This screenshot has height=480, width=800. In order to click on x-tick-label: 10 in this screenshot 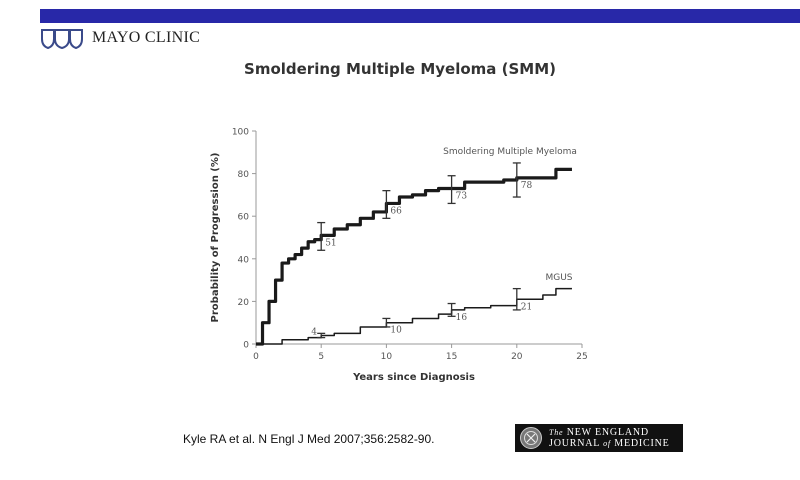, I will do `click(387, 357)`.